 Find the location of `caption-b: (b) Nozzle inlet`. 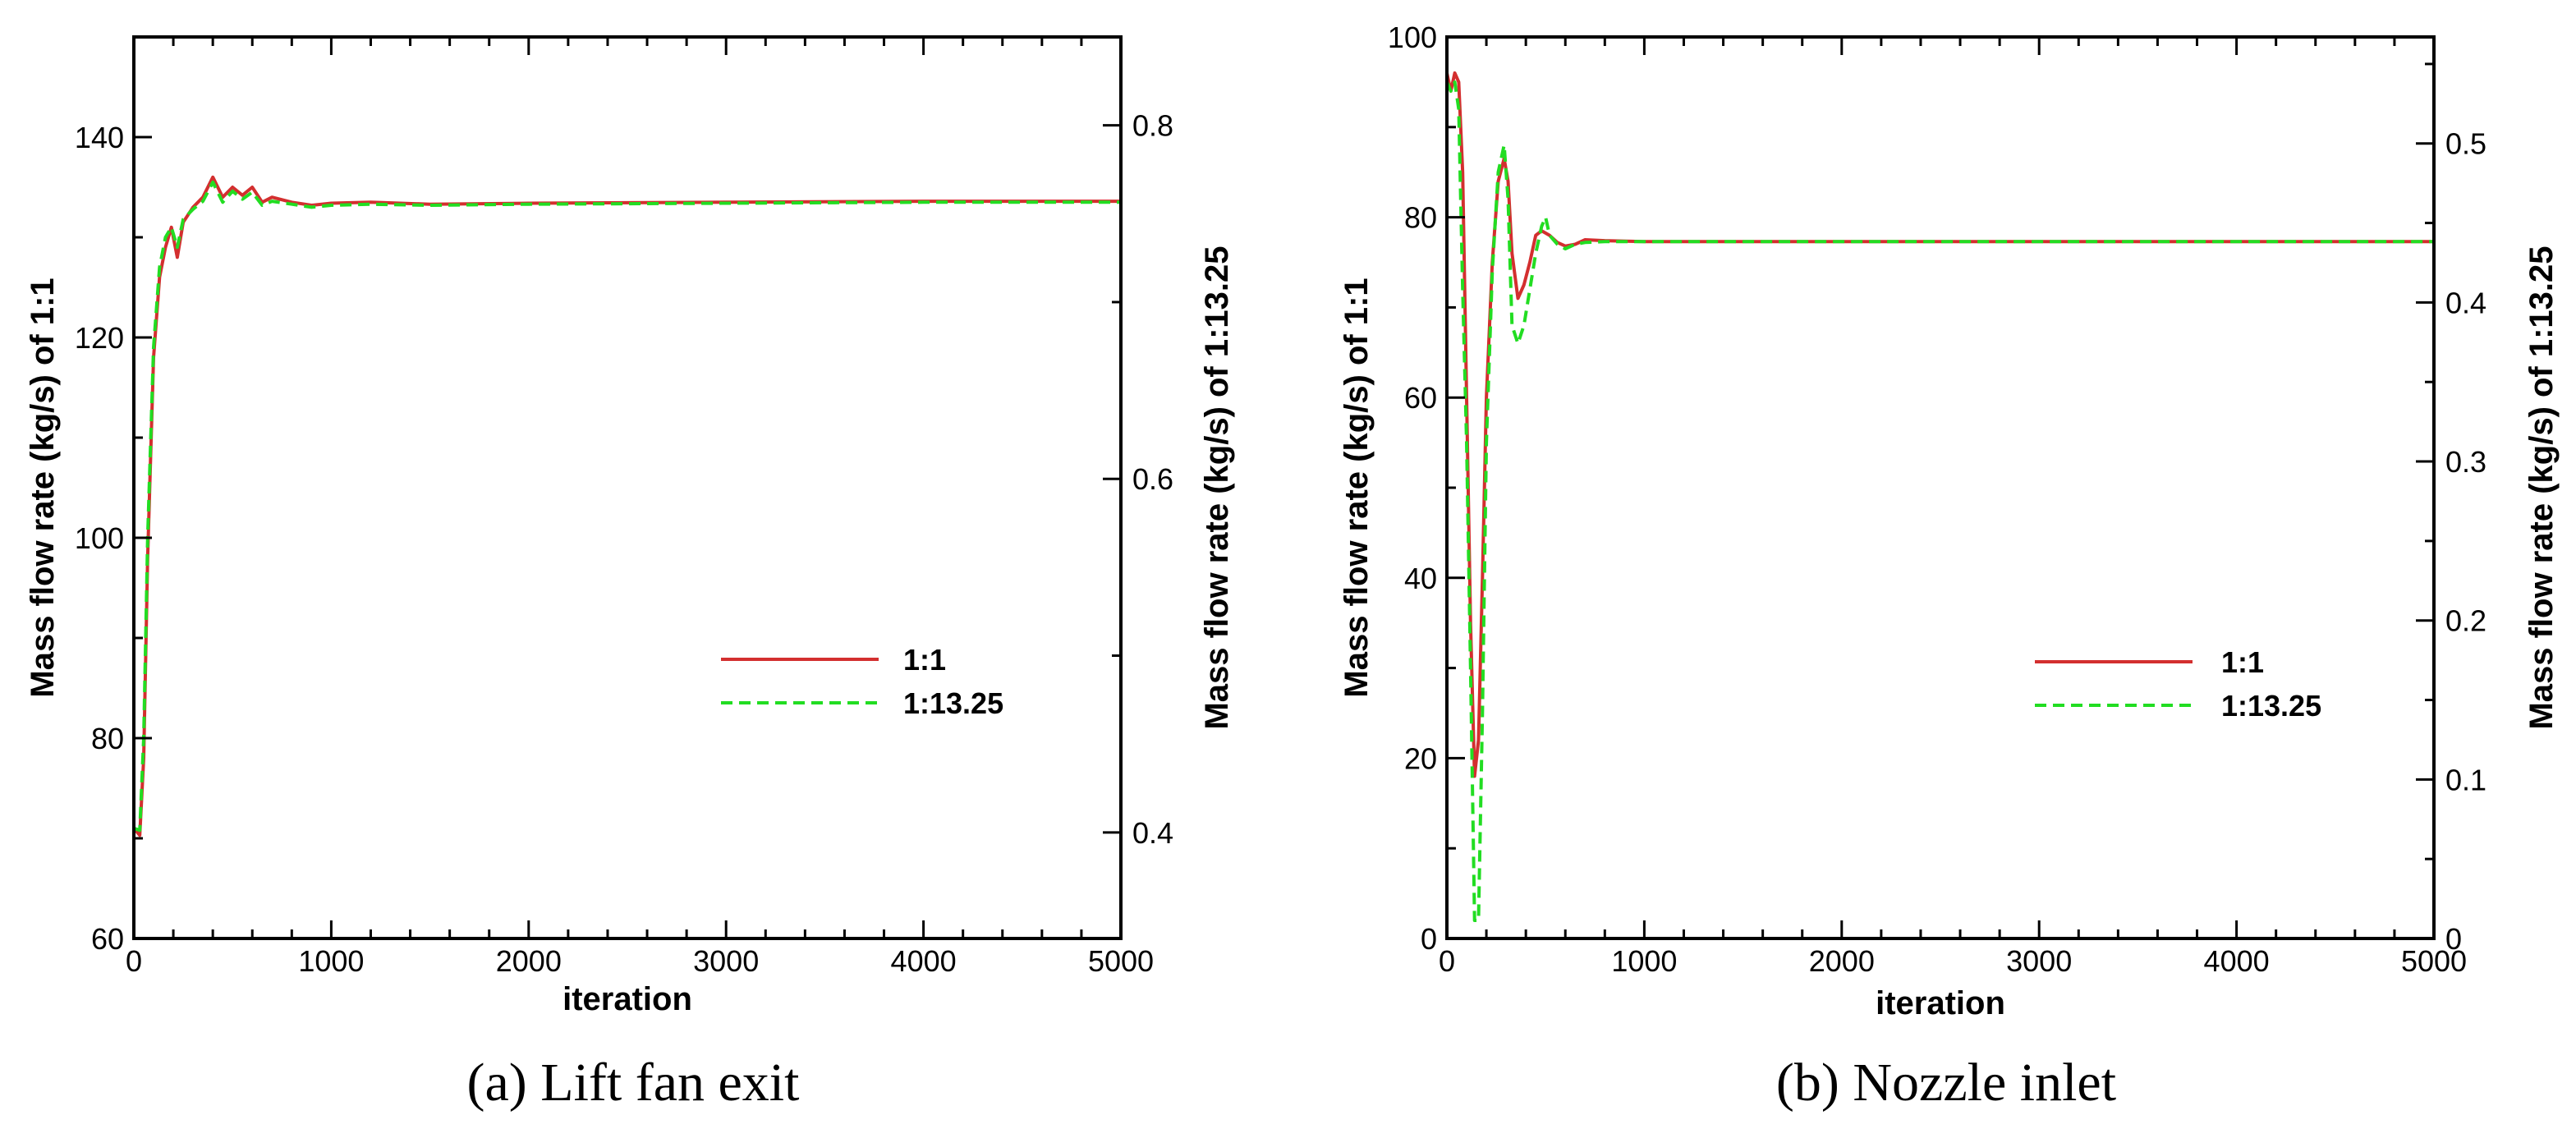

caption-b: (b) Nozzle inlet is located at coordinates (1946, 1083).